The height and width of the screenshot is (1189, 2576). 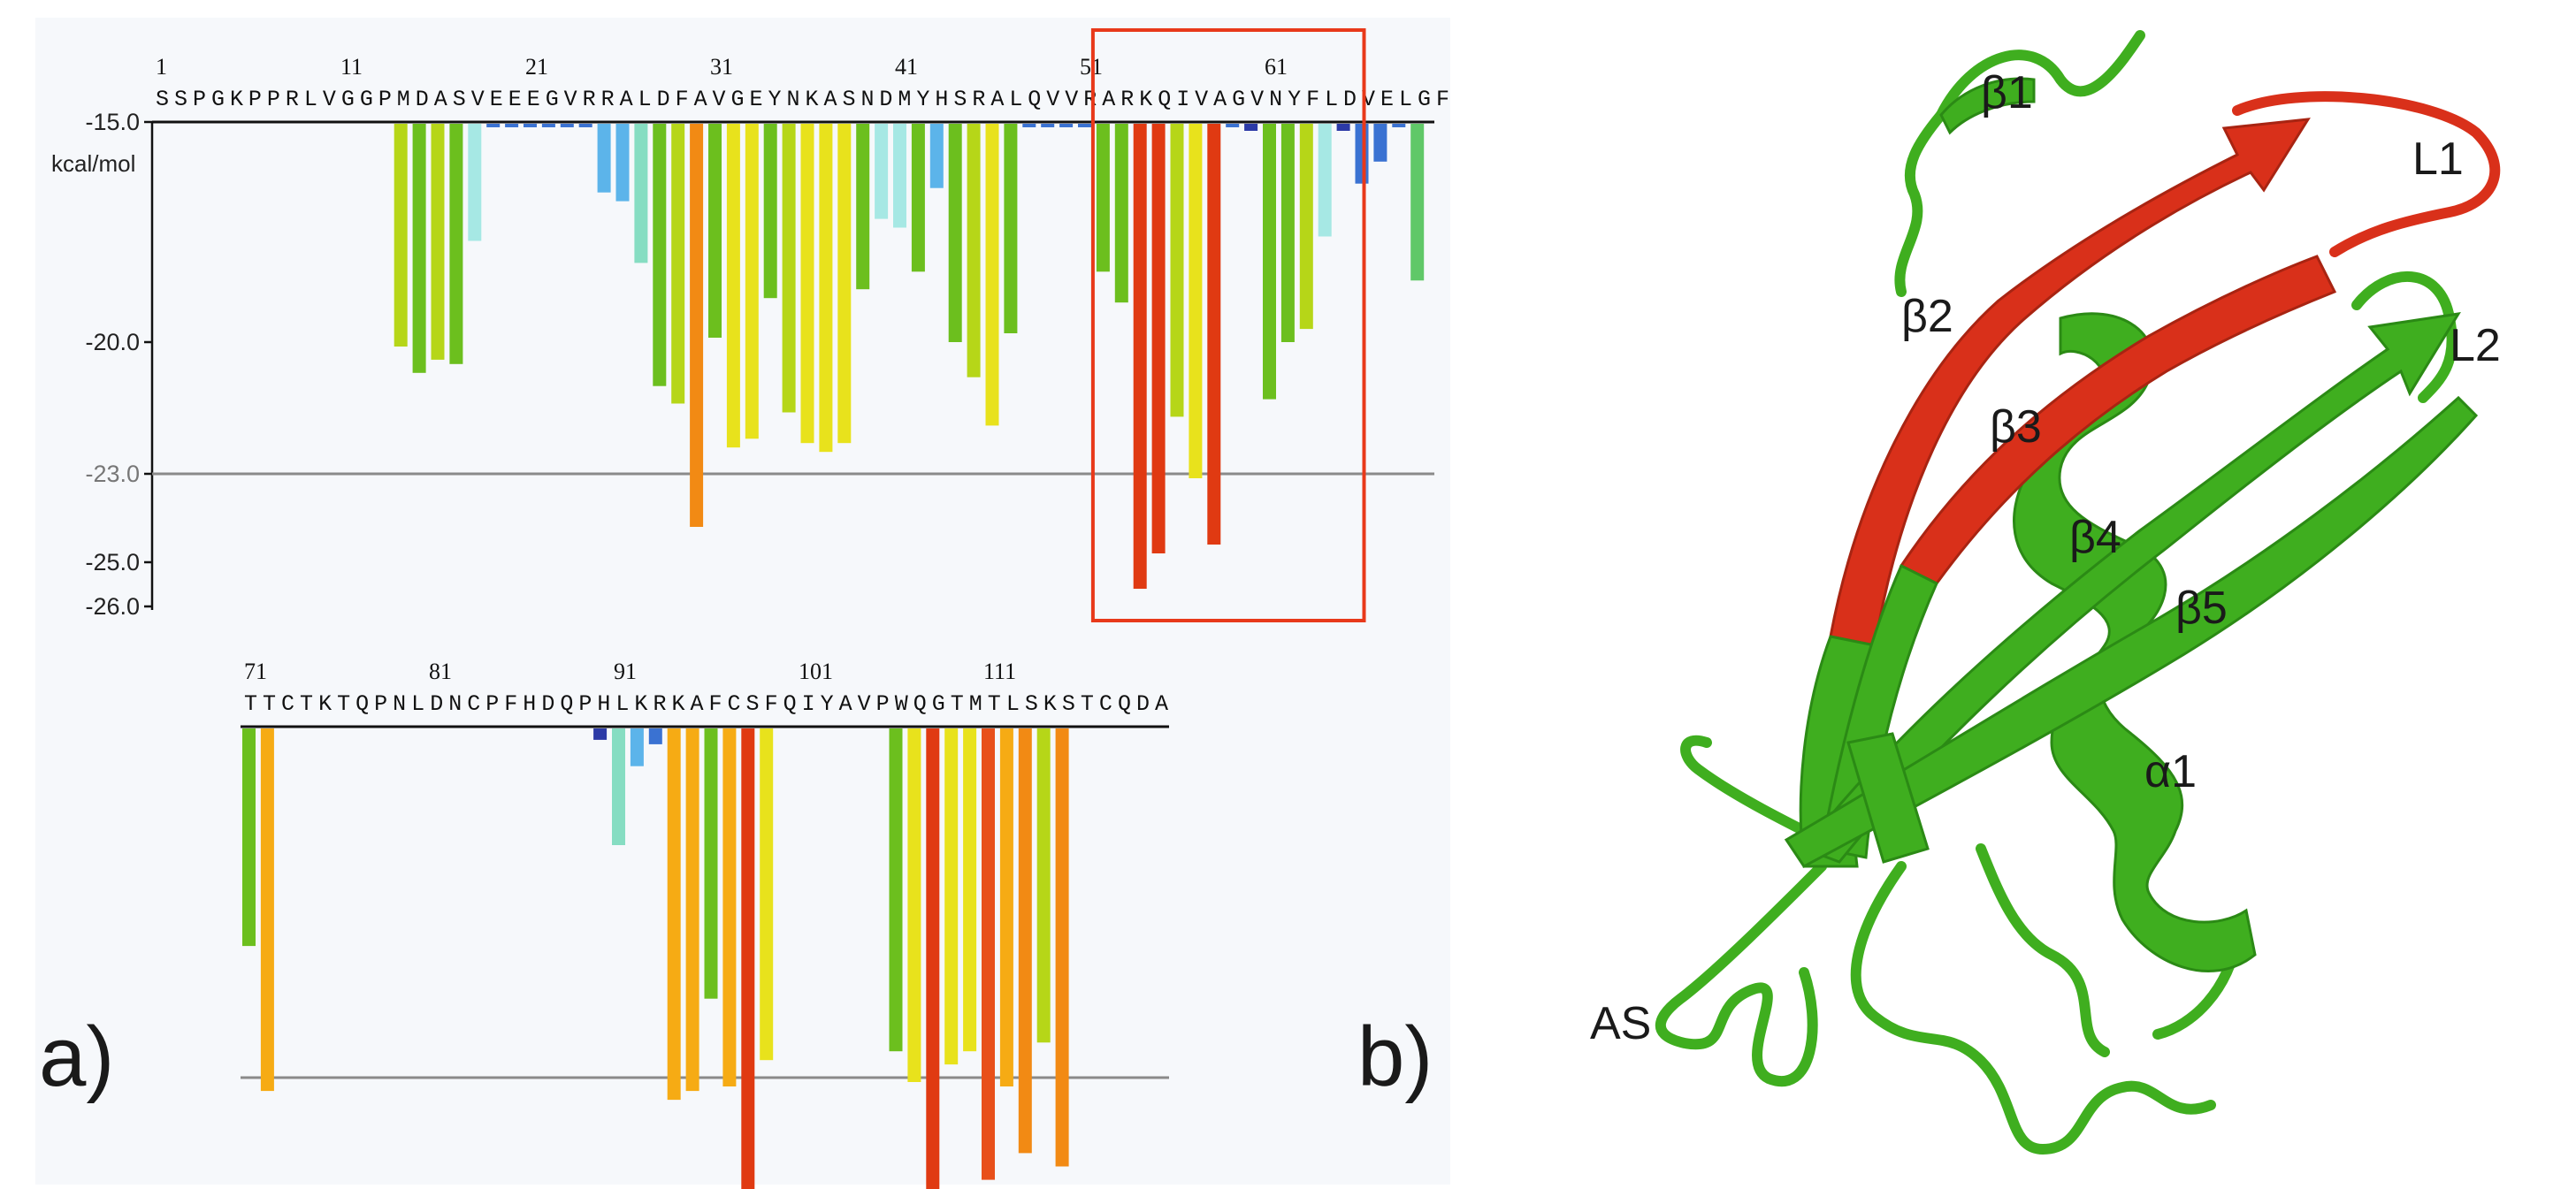 I want to click on coil-lower-left, so click(x=1763, y=794).